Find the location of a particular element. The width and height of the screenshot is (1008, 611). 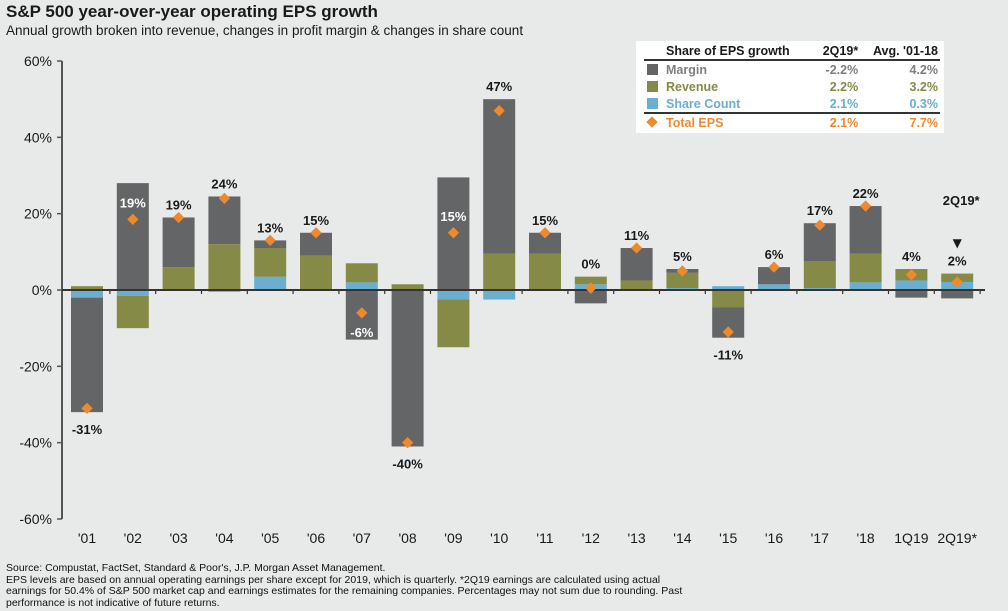

data-label: 0% is located at coordinates (590, 264).